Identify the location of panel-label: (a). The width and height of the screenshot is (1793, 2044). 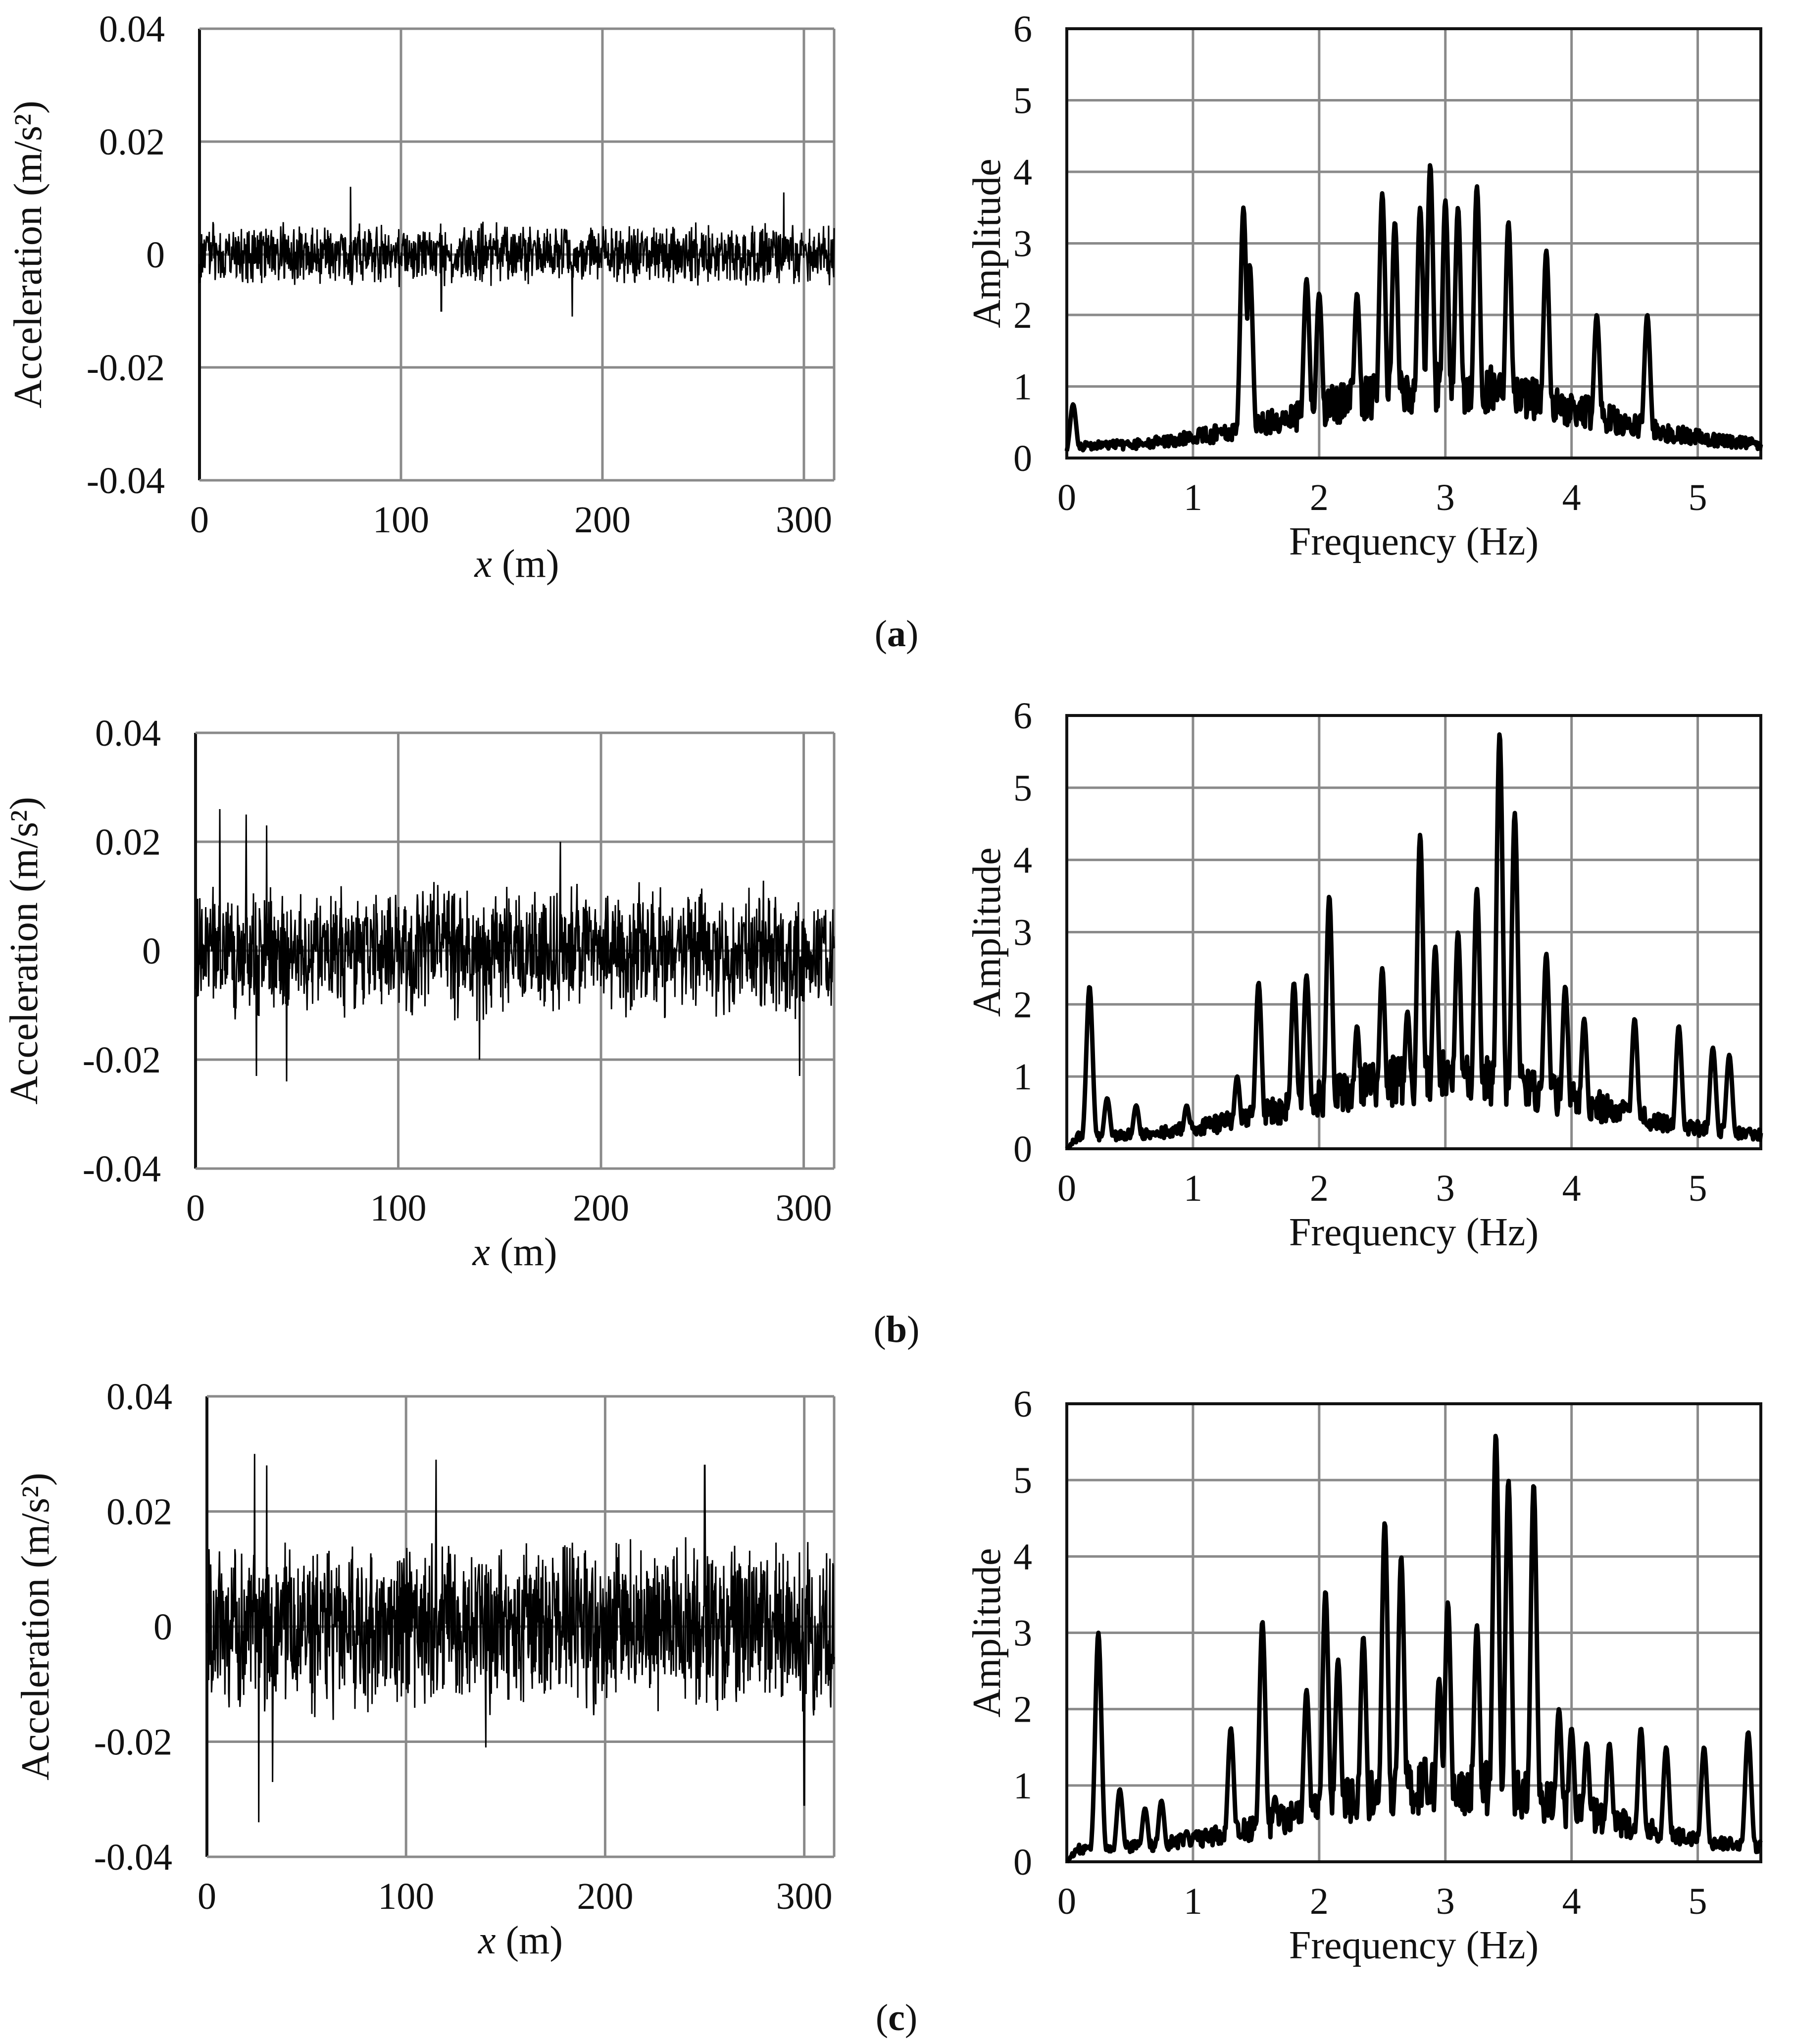
(897, 634).